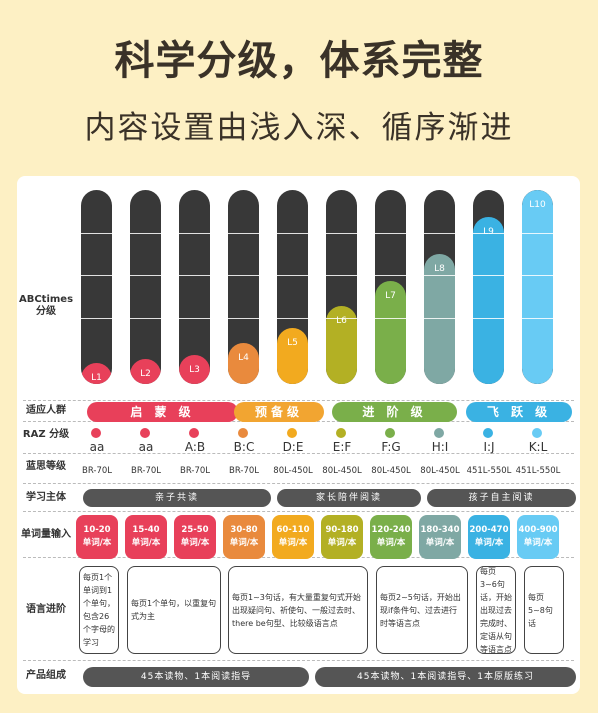 The image size is (598, 713). What do you see at coordinates (342, 537) in the screenshot?
I see `vocab-box: 90-180 单词/本` at bounding box center [342, 537].